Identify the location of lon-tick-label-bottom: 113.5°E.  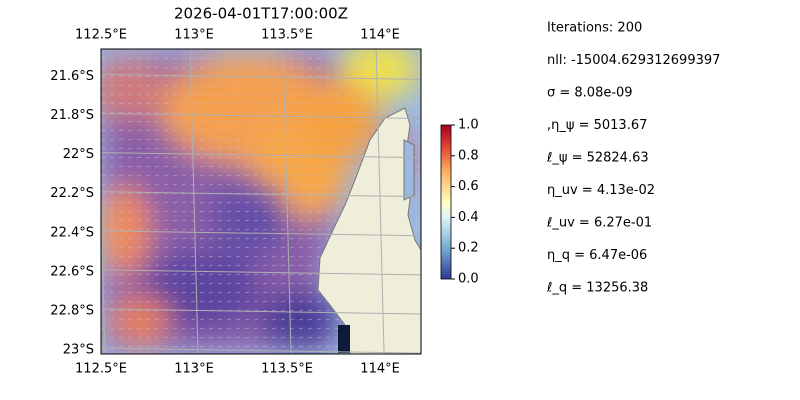
(287, 369).